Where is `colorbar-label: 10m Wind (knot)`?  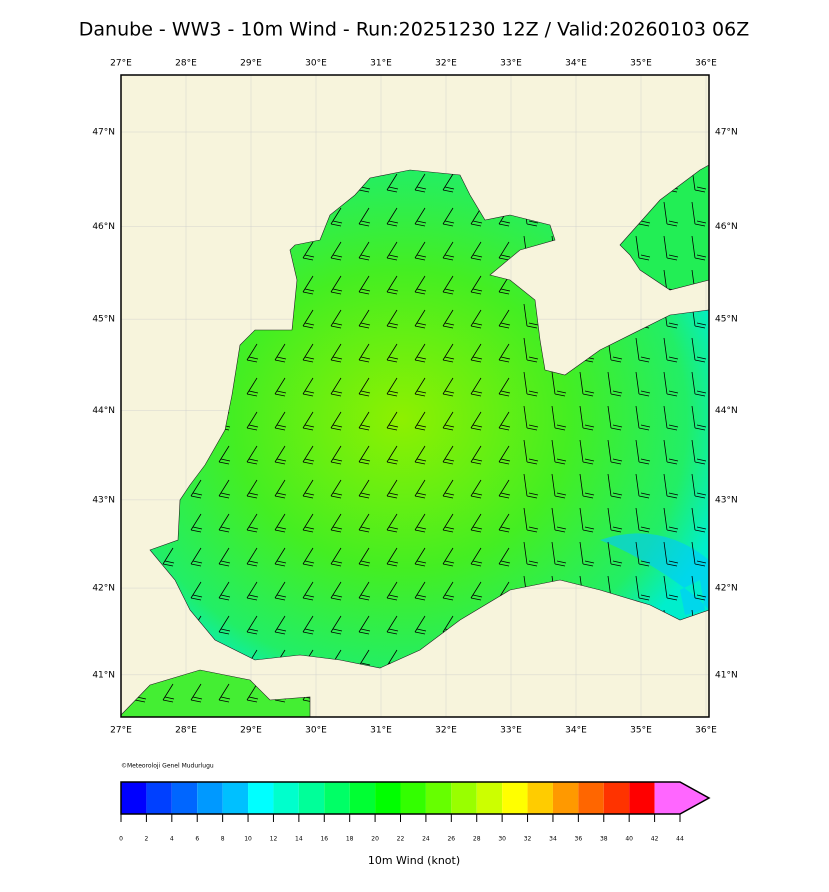 colorbar-label: 10m Wind (knot) is located at coordinates (414, 860).